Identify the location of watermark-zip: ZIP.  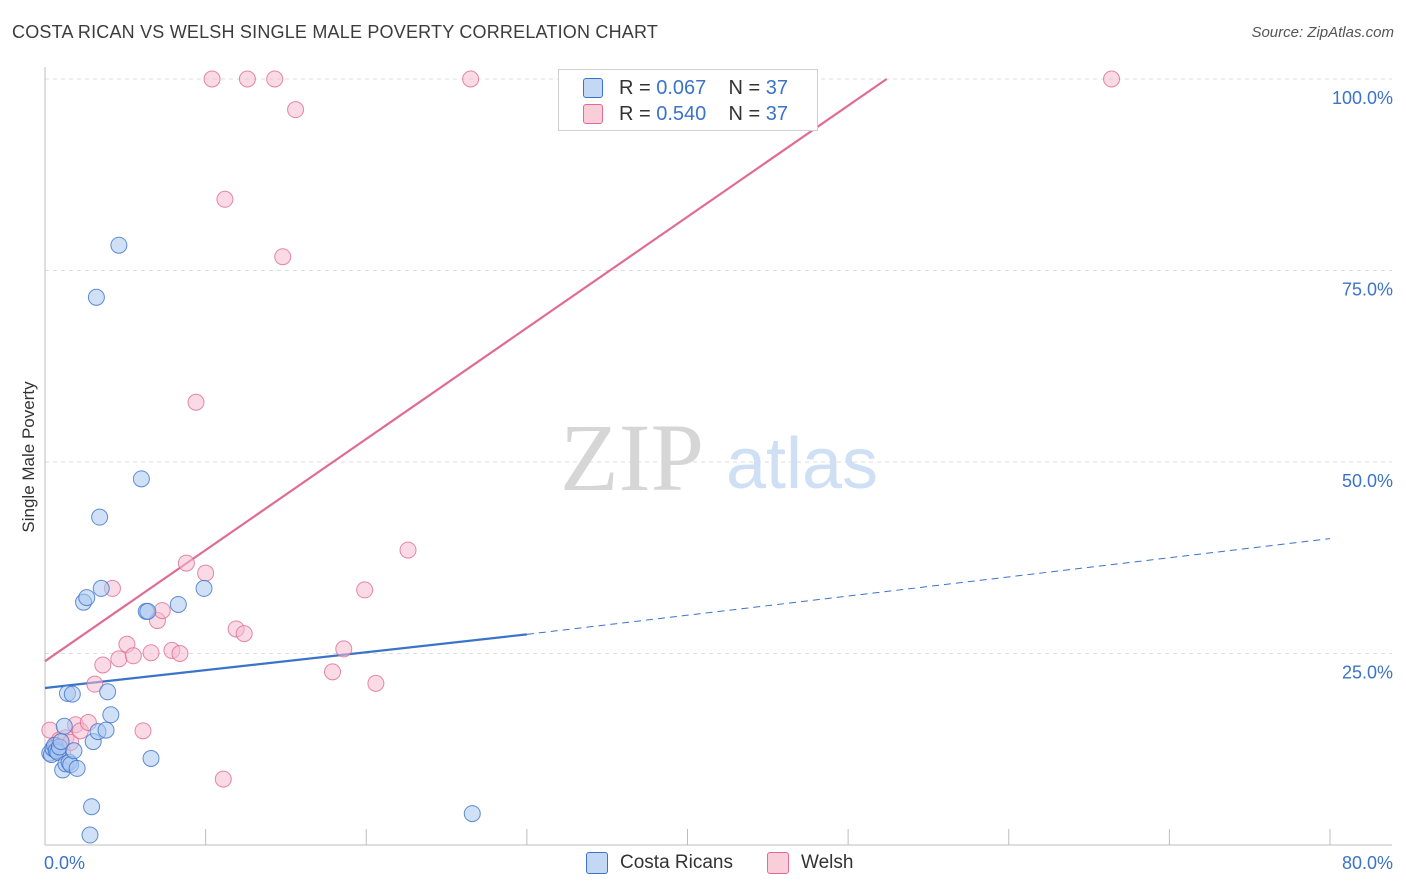
(632, 457).